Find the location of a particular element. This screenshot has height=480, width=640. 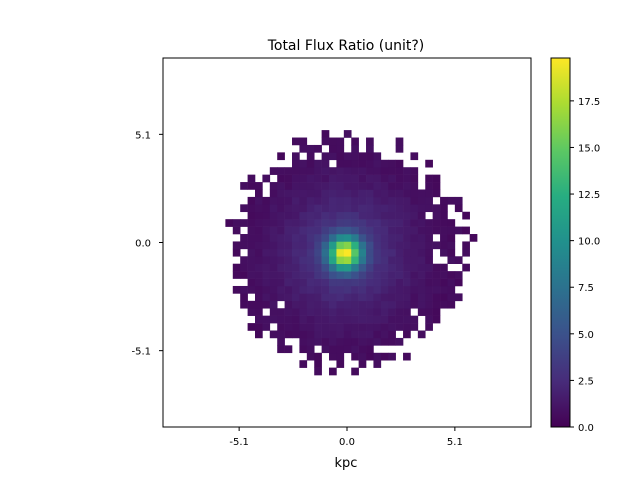

colorbar-tick-label: 10.0 is located at coordinates (589, 242).